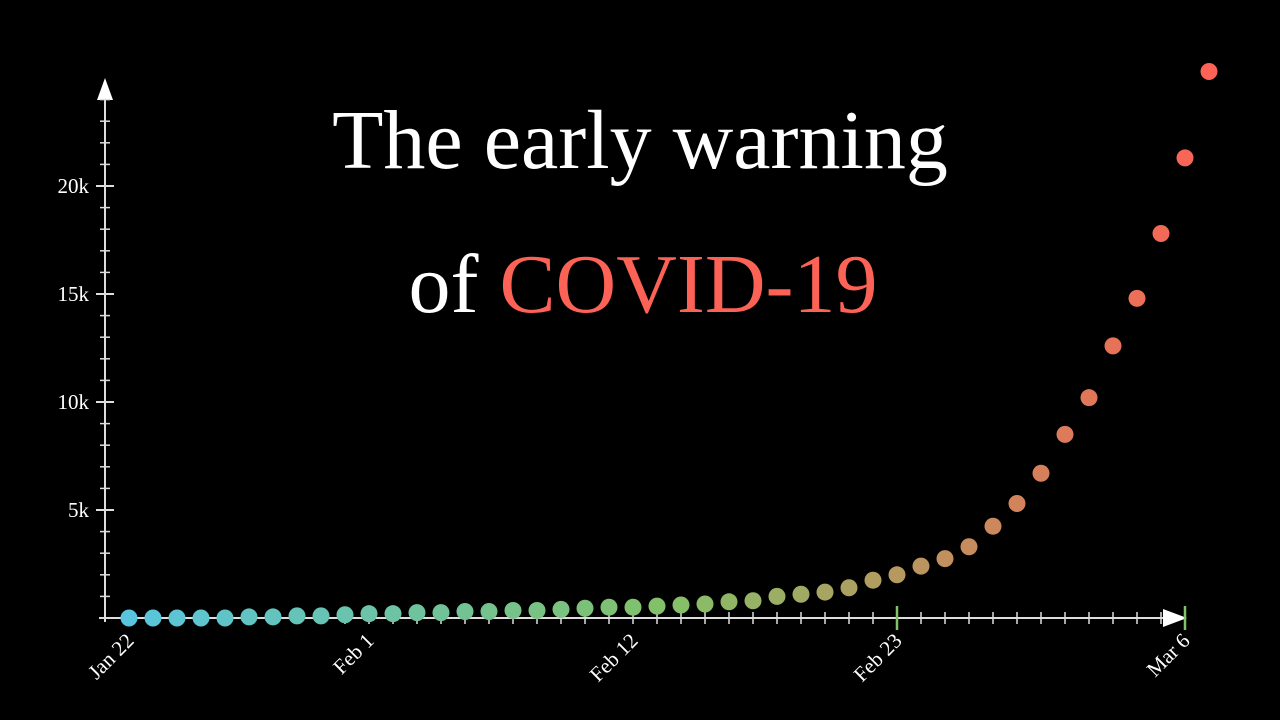 This screenshot has height=720, width=1280. Describe the element at coordinates (640, 140) in the screenshot. I see `chart-title: The early warning` at that location.